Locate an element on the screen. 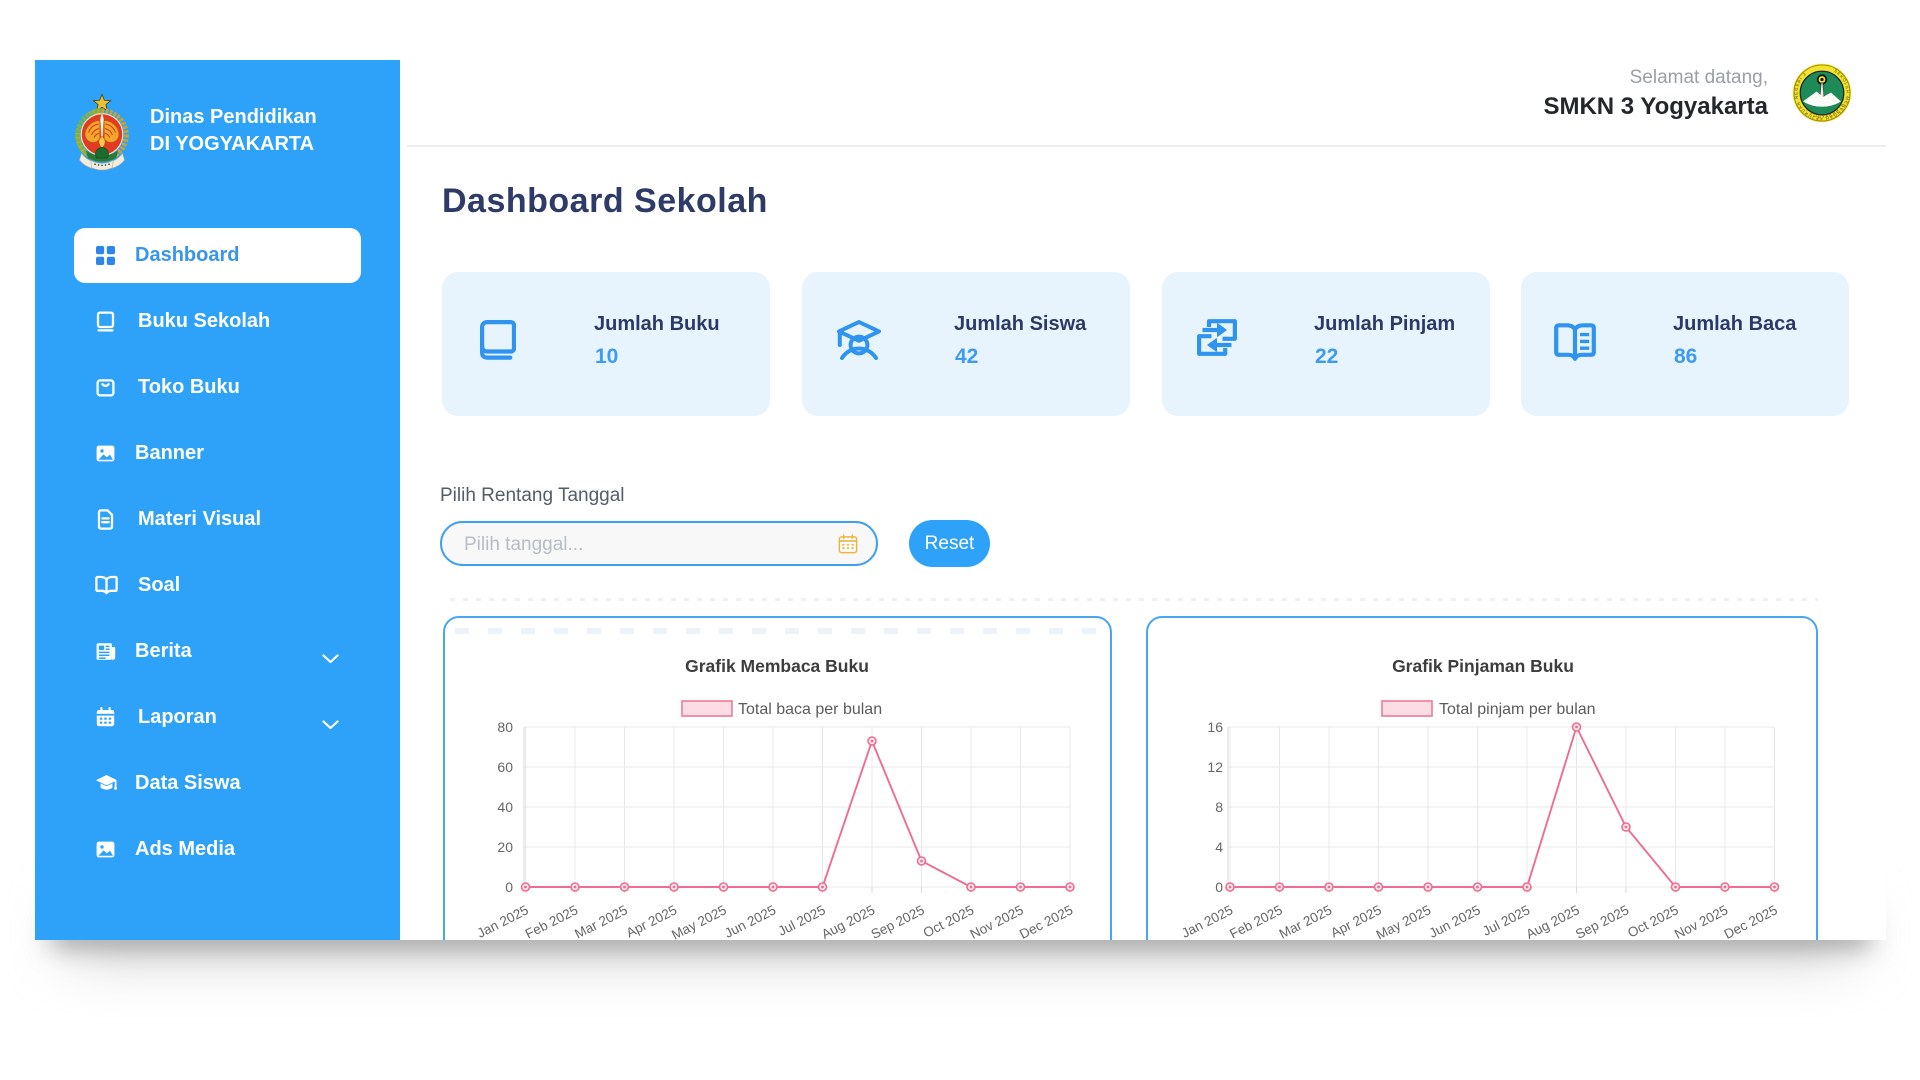 This screenshot has width=1920, height=1080. svg-text: Grafik Membaca Buku is located at coordinates (777, 666).